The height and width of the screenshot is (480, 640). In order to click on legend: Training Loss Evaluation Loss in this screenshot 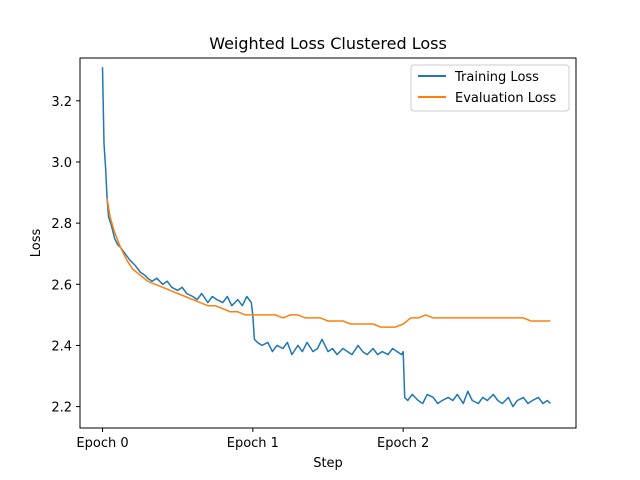, I will do `click(490, 88)`.